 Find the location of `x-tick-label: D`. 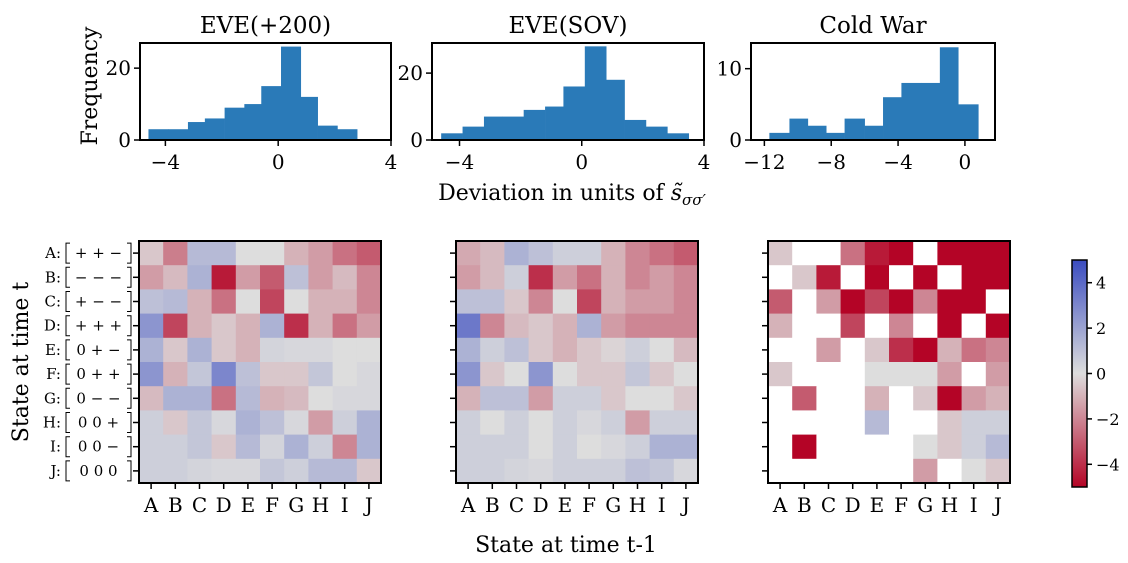

x-tick-label: D is located at coordinates (541, 505).